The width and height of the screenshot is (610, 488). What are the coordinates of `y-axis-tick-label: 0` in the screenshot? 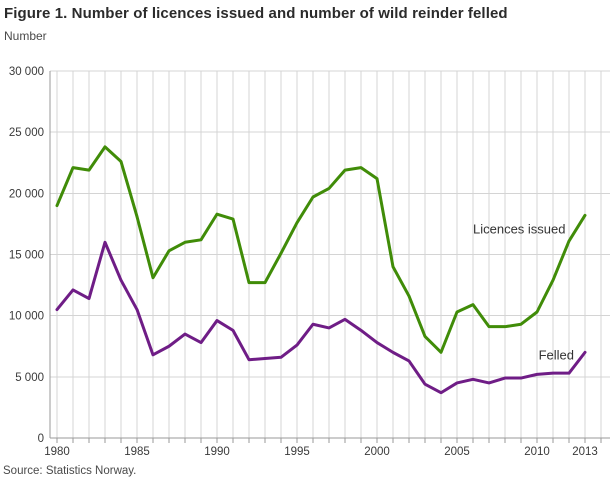 It's located at (41, 439).